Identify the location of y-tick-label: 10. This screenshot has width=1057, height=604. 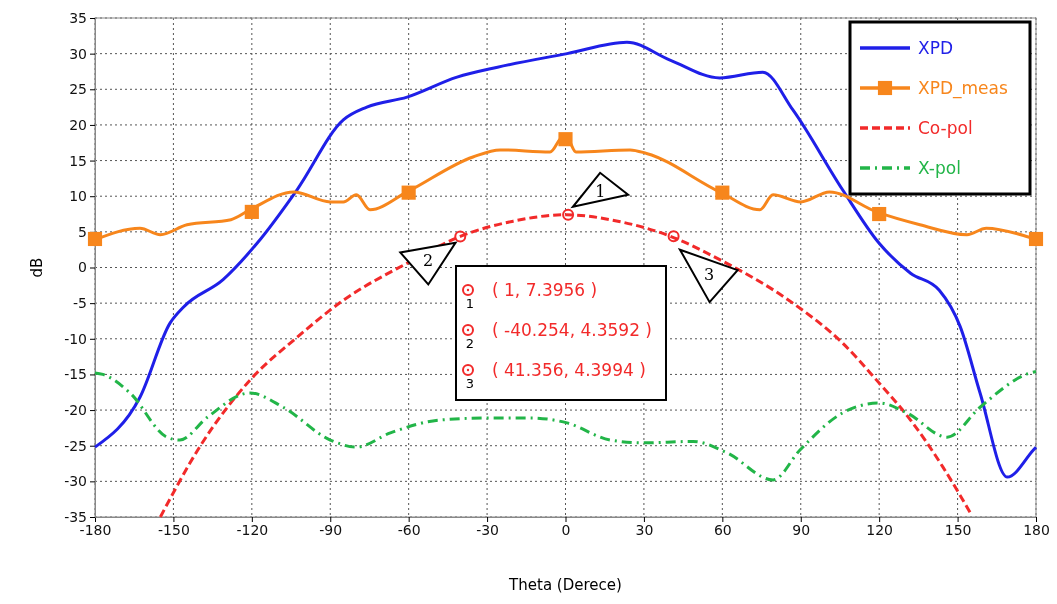
(78, 196).